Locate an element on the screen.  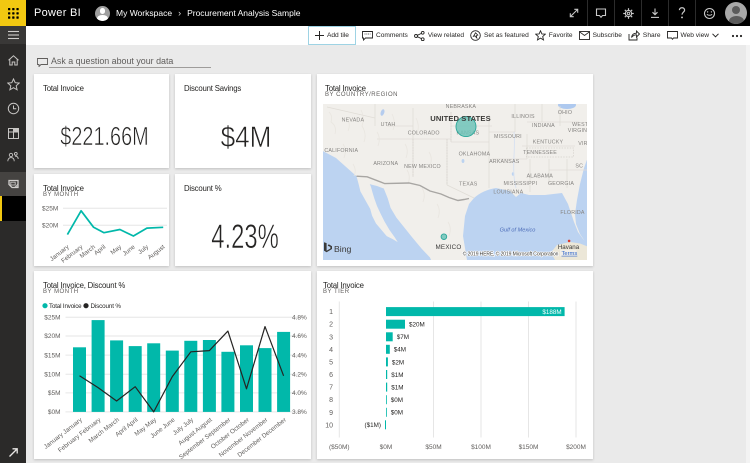
svg-text: Bing is located at coordinates (343, 249).